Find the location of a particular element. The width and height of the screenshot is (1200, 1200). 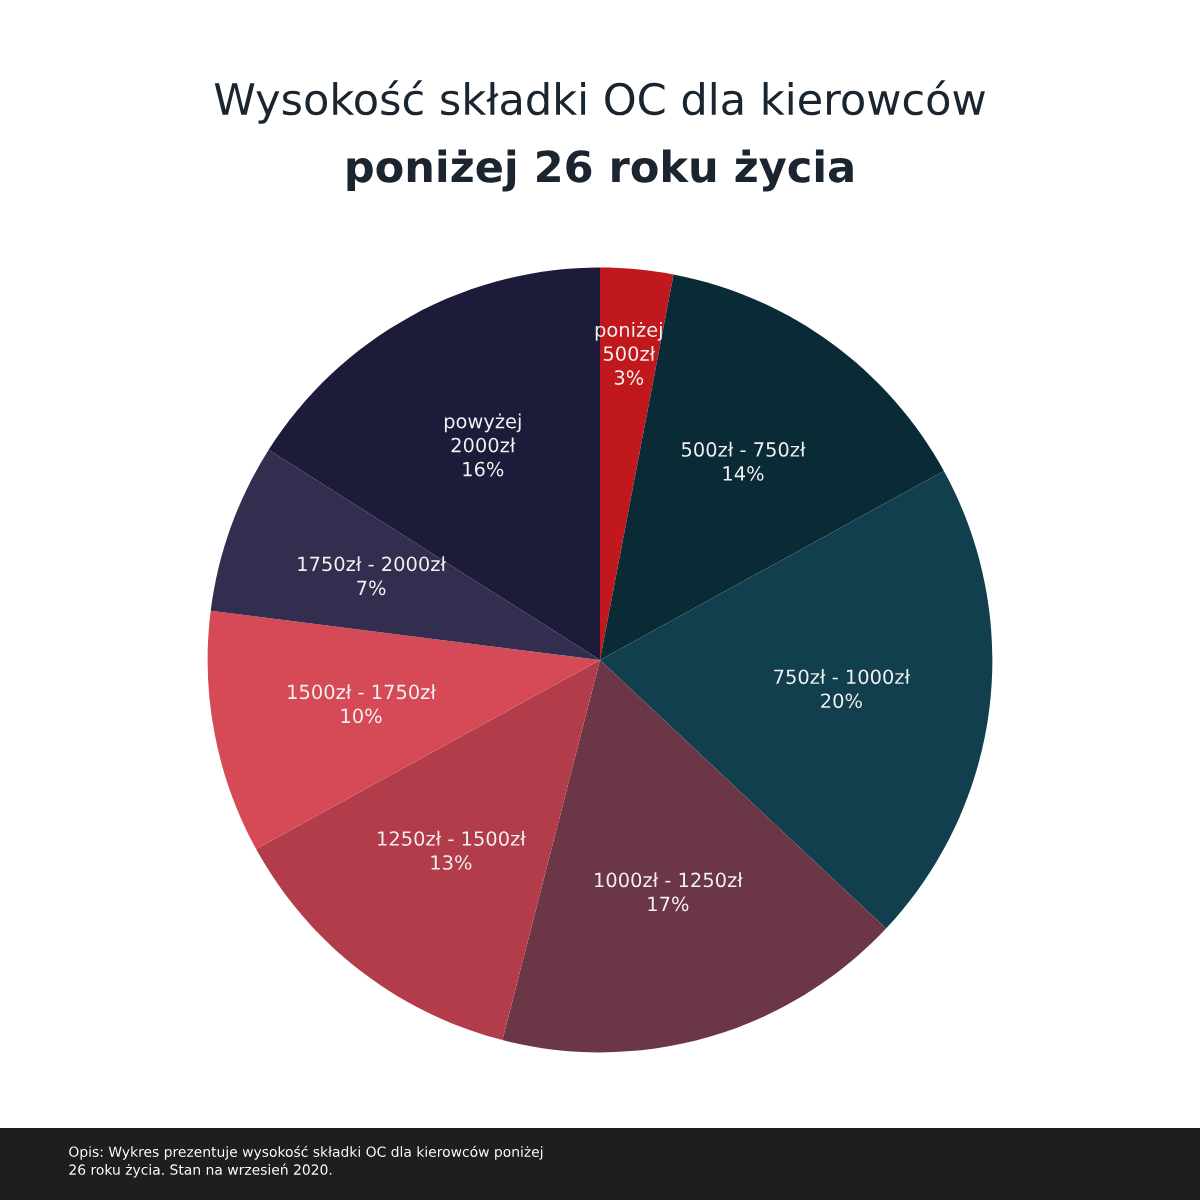

data-label: 14% is located at coordinates (743, 473).